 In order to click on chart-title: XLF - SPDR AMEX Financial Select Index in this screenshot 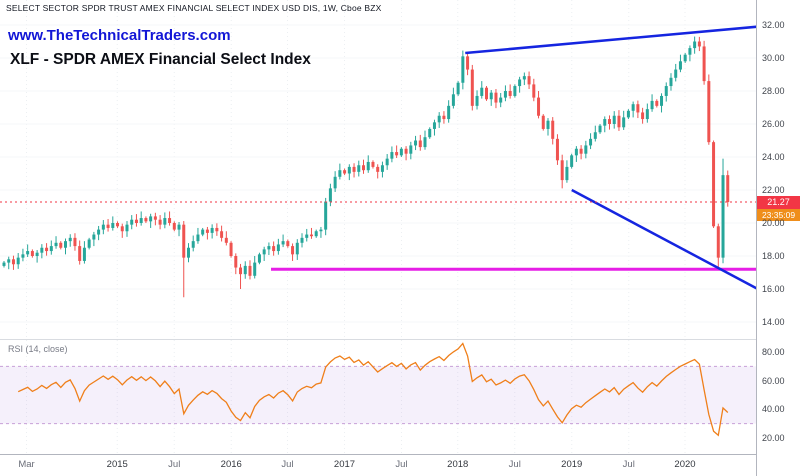, I will do `click(160, 59)`.